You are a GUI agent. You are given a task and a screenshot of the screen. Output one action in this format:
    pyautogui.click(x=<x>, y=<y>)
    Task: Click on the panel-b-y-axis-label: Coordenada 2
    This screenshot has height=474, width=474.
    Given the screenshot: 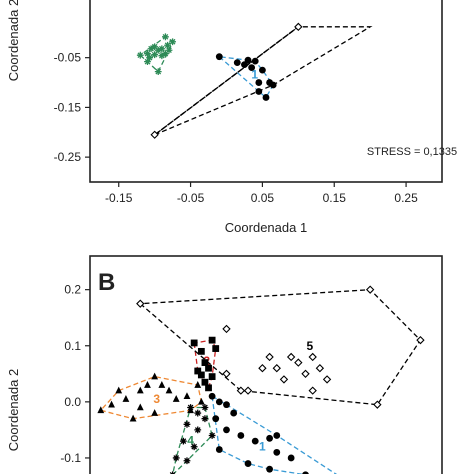 What is the action you would take?
    pyautogui.click(x=13, y=410)
    